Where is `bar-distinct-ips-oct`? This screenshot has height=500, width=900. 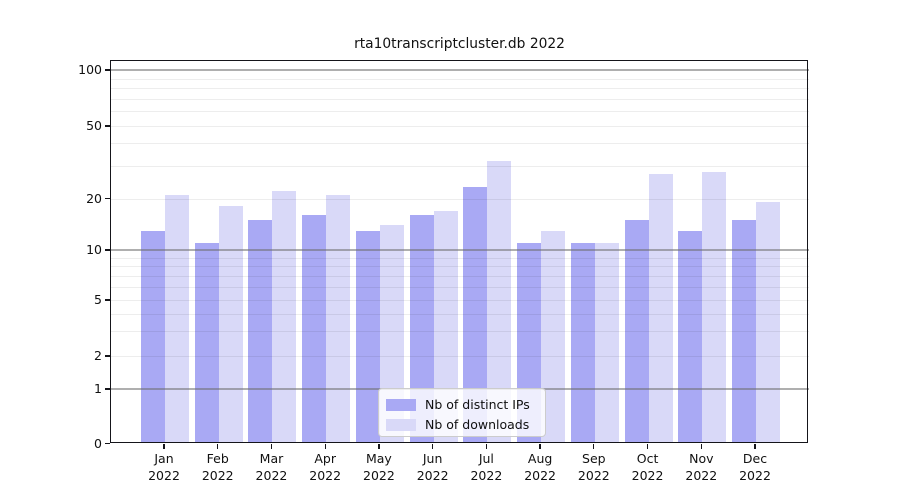
bar-distinct-ips-oct is located at coordinates (636, 331).